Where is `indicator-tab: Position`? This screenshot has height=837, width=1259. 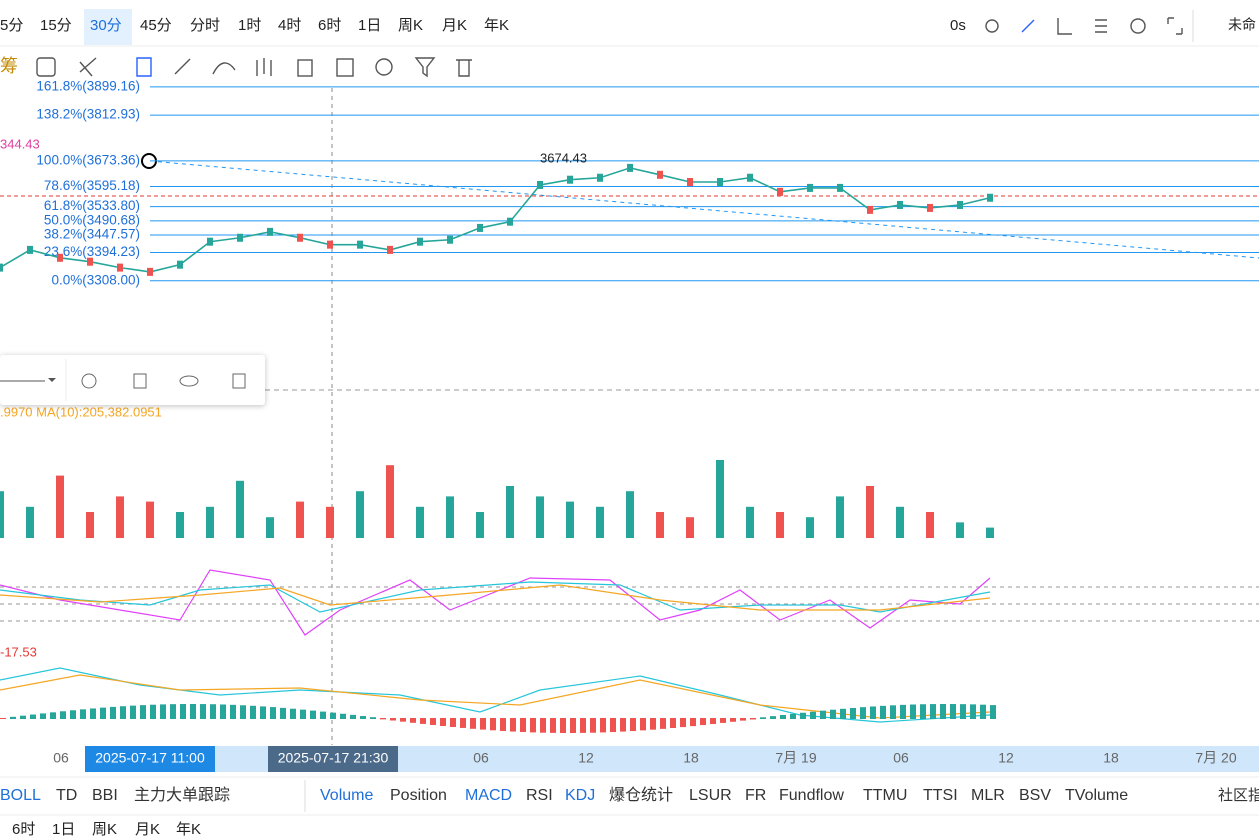 indicator-tab: Position is located at coordinates (418, 795).